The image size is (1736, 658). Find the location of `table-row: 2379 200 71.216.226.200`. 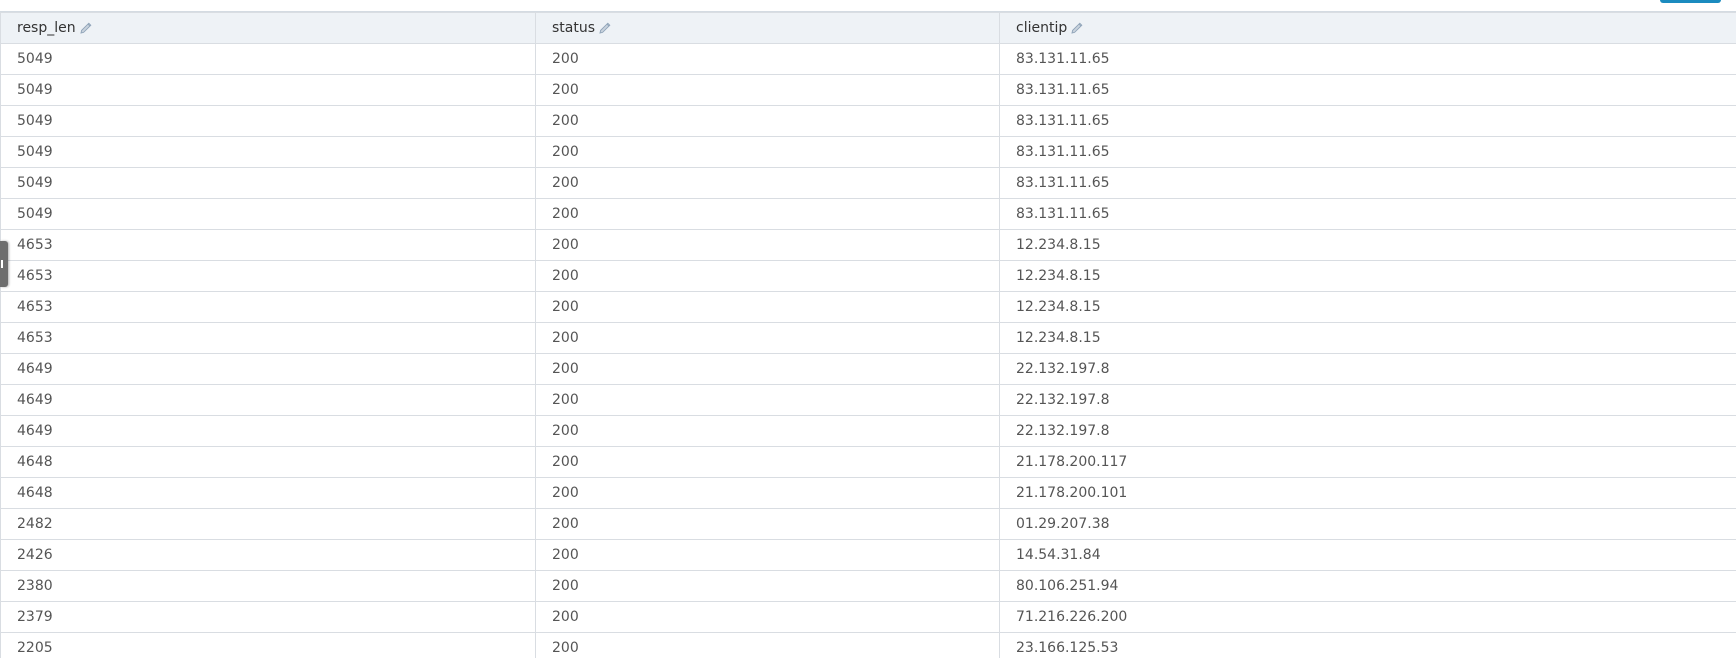

table-row: 2379 200 71.216.226.200 is located at coordinates (868, 617).